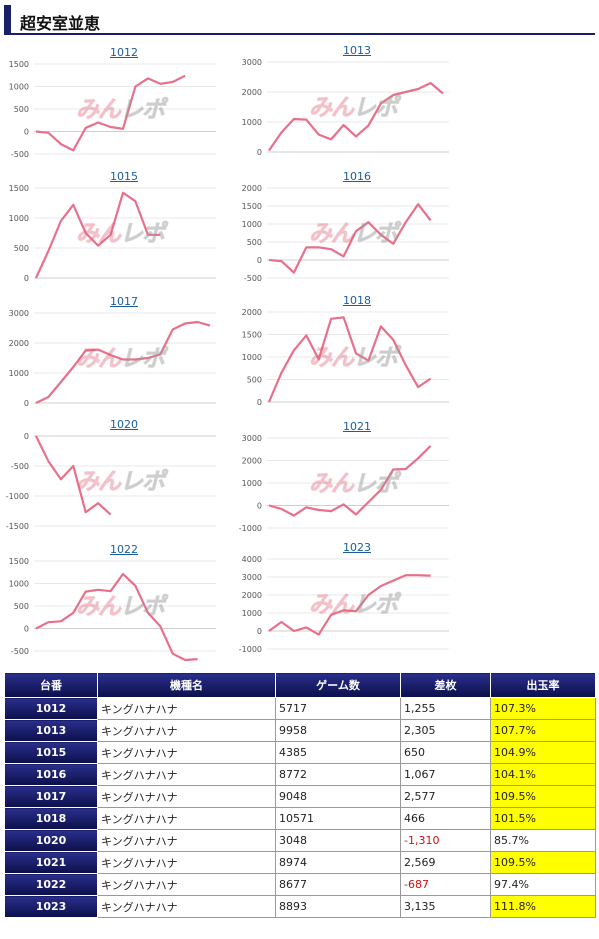  I want to click on y-tick-label: -1000, so click(250, 528).